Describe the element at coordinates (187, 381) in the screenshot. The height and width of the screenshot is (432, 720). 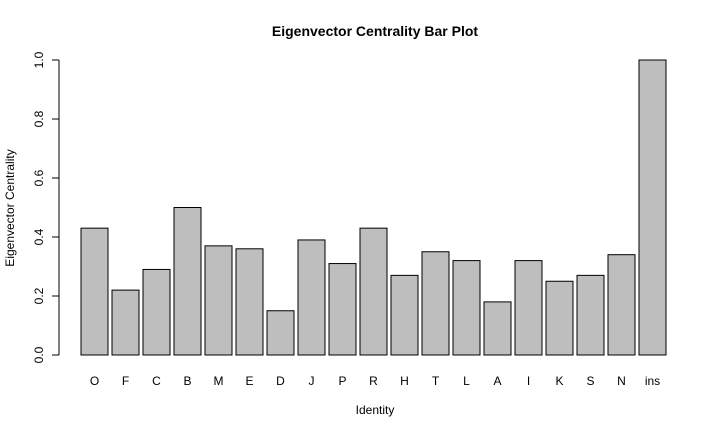
I see `category-label-b: B` at that location.